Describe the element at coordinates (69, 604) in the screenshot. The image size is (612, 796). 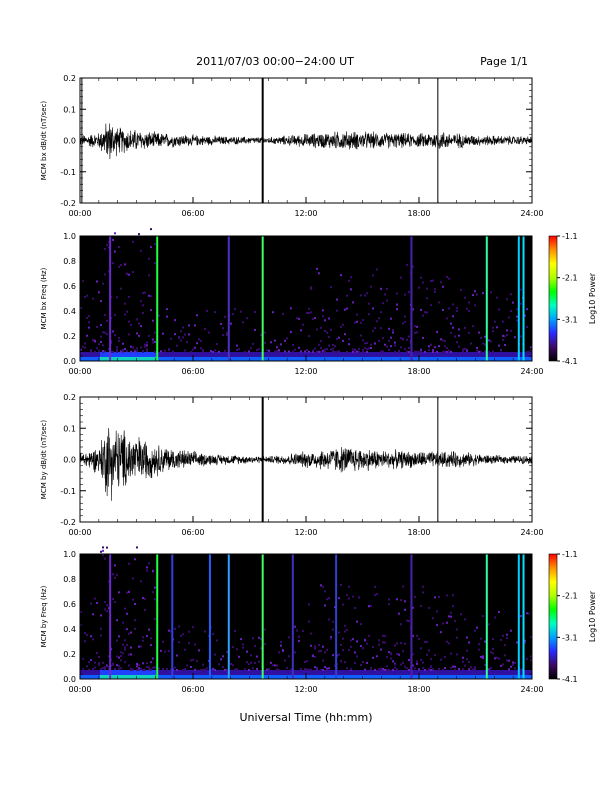
I see `y-tick-label: 0.6` at that location.